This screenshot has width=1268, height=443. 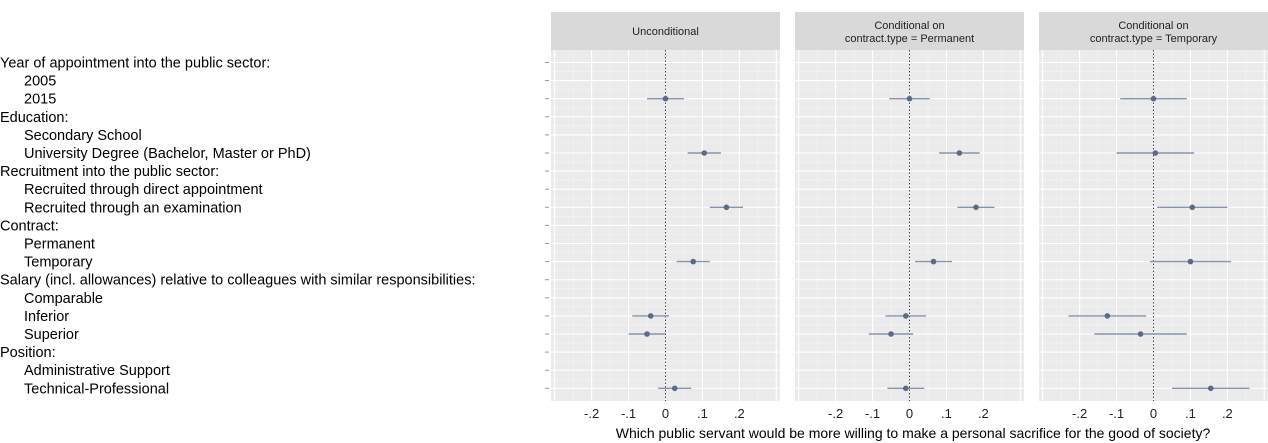 I want to click on facet-strip-label: contract.type = Permanent, so click(x=909, y=39).